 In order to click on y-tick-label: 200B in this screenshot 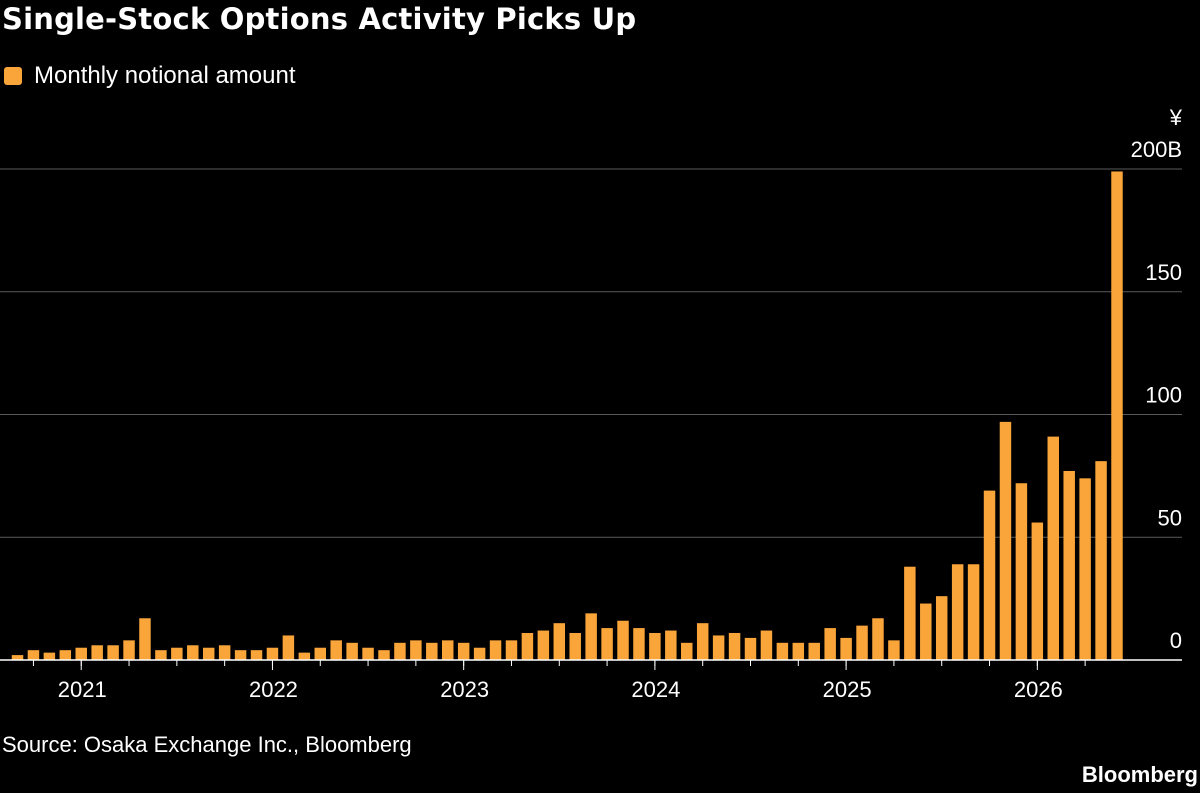, I will do `click(1156, 149)`.